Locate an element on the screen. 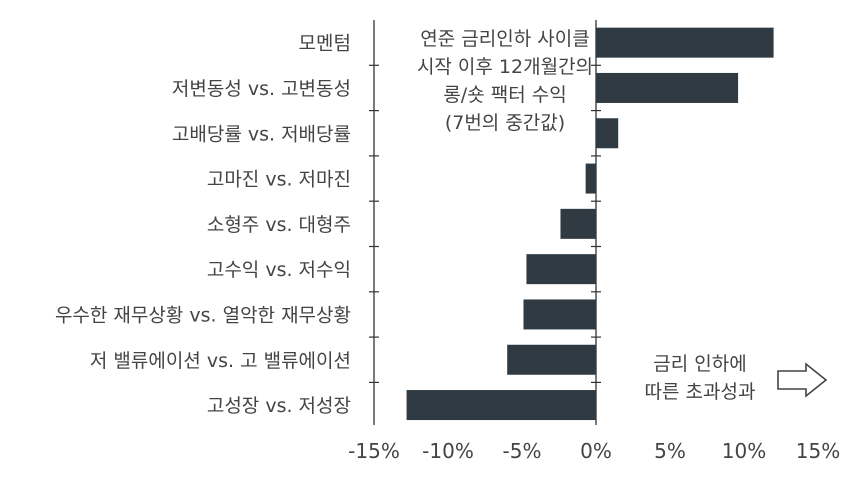 Image resolution: width=862 pixels, height=480 pixels. x-tick-label: -15% is located at coordinates (374, 451).